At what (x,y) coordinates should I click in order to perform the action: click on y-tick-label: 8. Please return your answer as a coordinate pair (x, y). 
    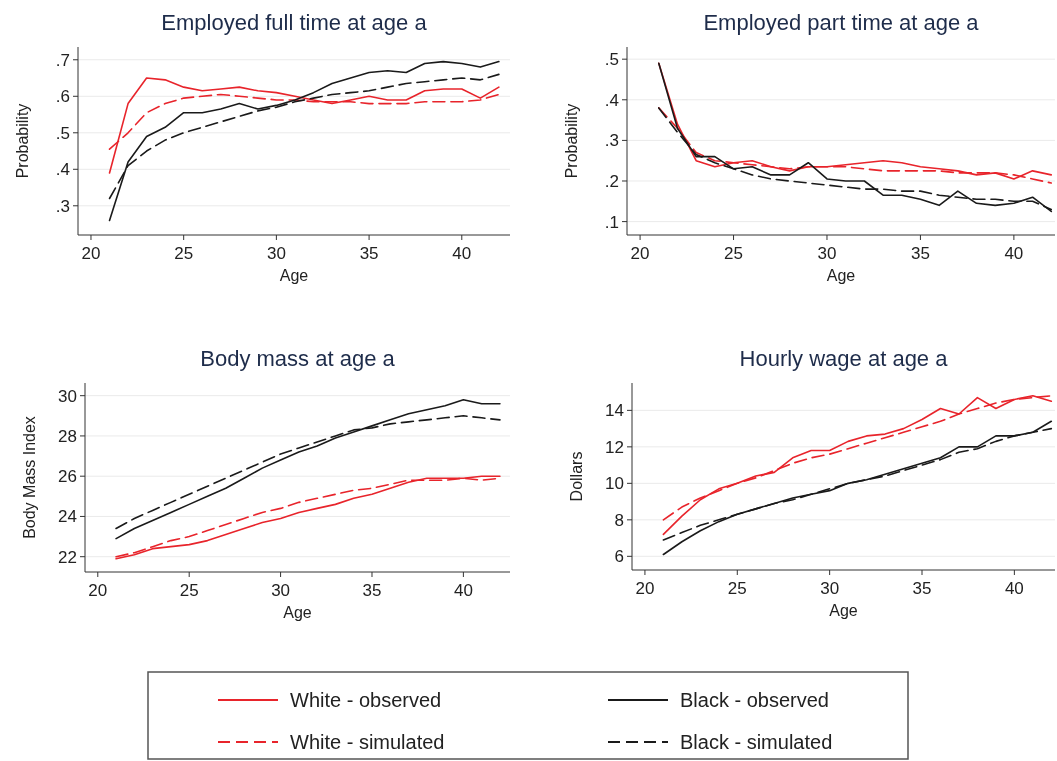
    Looking at the image, I should click on (619, 520).